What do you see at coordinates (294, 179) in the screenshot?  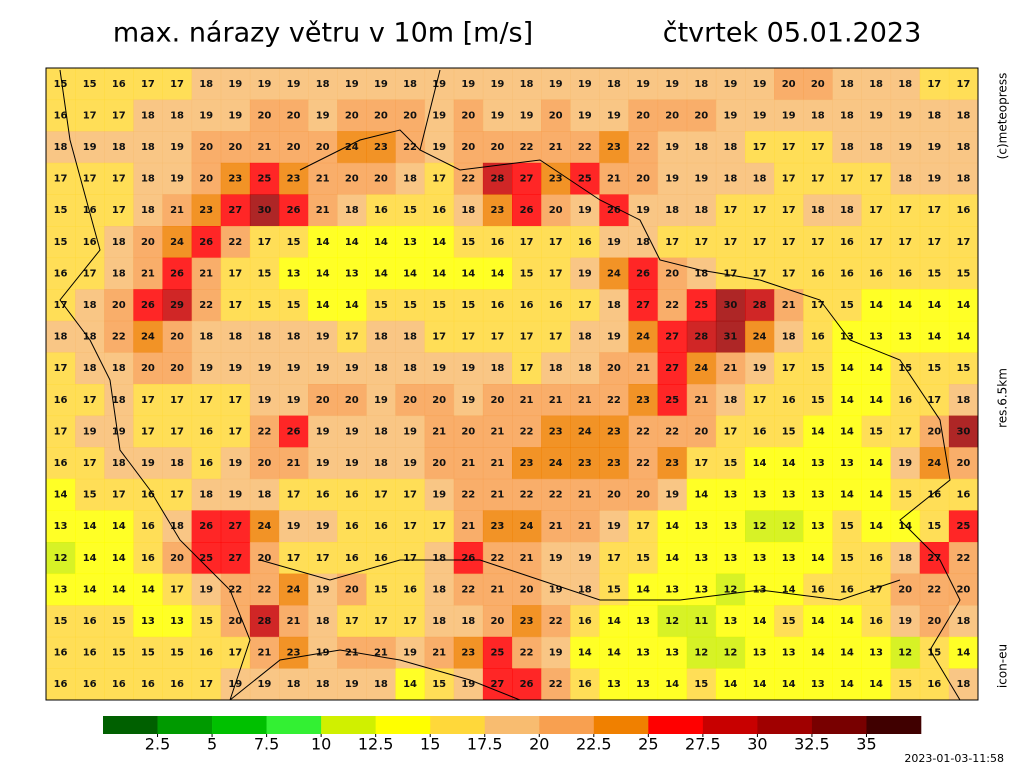 I see `cell-value: 23` at bounding box center [294, 179].